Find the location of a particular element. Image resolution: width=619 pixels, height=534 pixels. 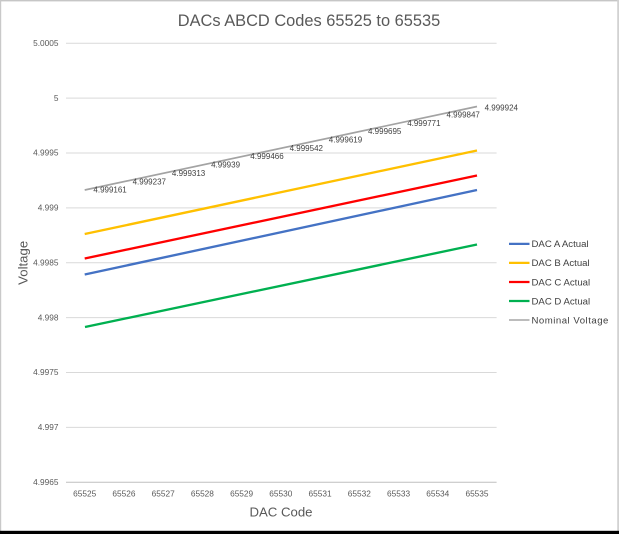

svg-text: DAC B Actual is located at coordinates (561, 263).